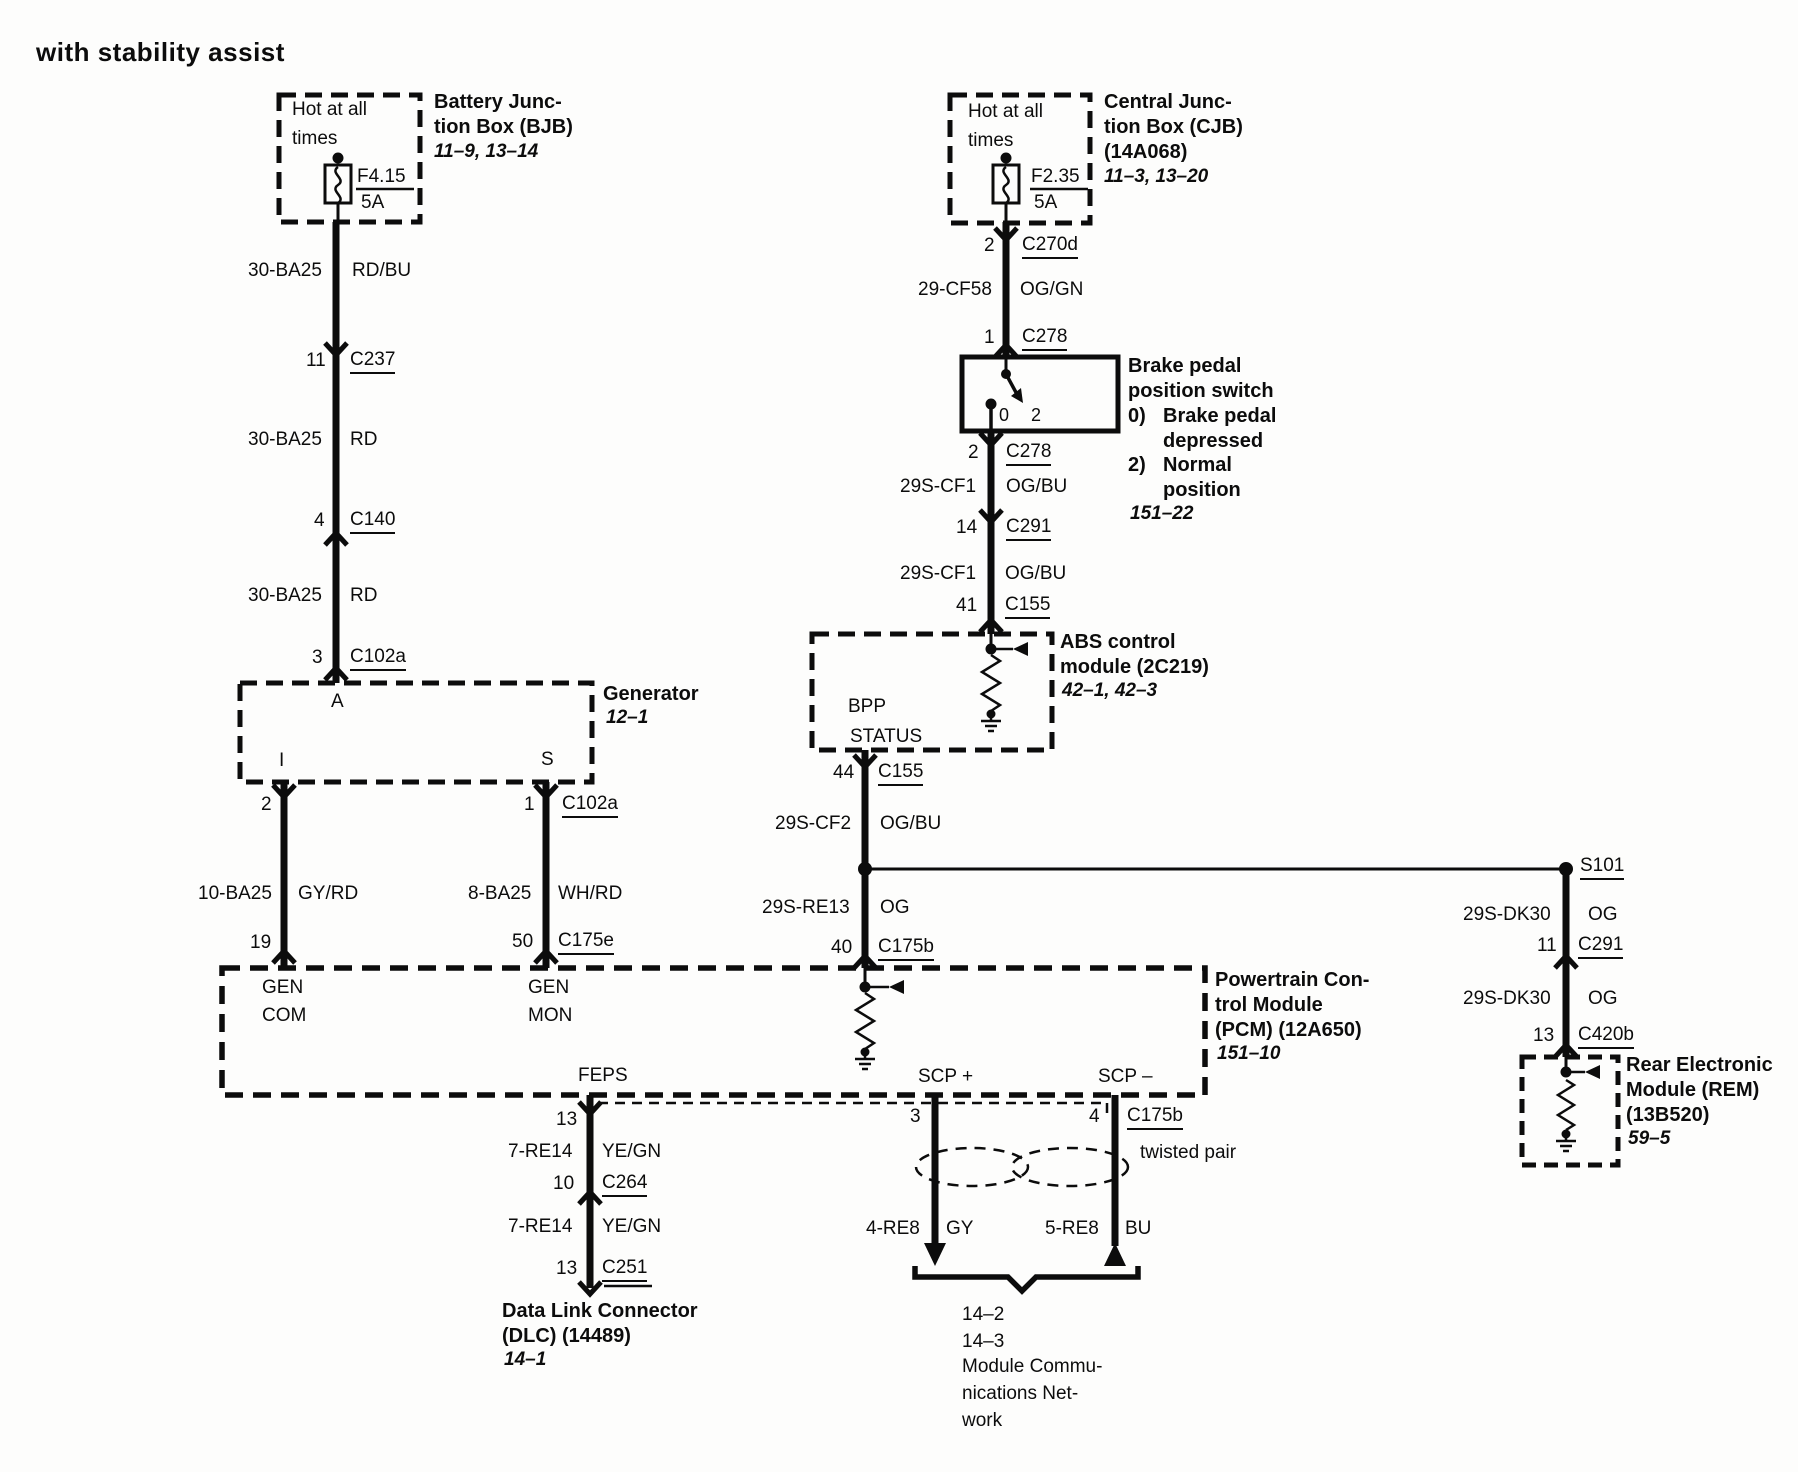  What do you see at coordinates (844, 772) in the screenshot?
I see `connector-pin: 44` at bounding box center [844, 772].